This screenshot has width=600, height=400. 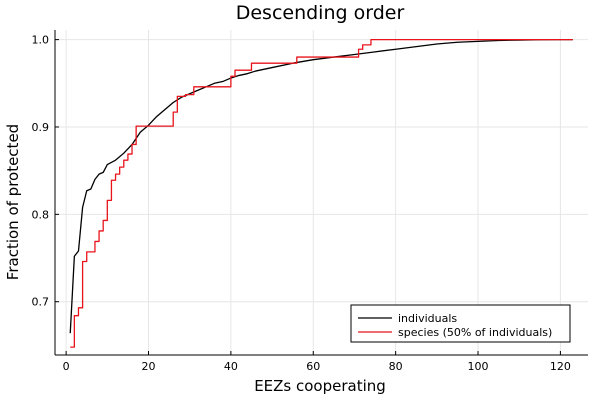 What do you see at coordinates (320, 386) in the screenshot?
I see `x-axis-label: EEZs cooperating` at bounding box center [320, 386].